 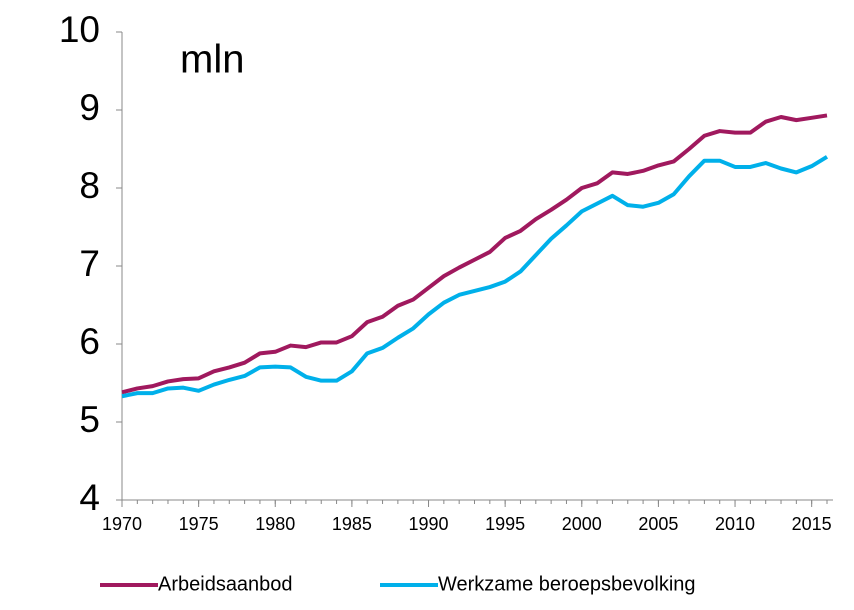 What do you see at coordinates (582, 524) in the screenshot?
I see `x-tick-label: 2000` at bounding box center [582, 524].